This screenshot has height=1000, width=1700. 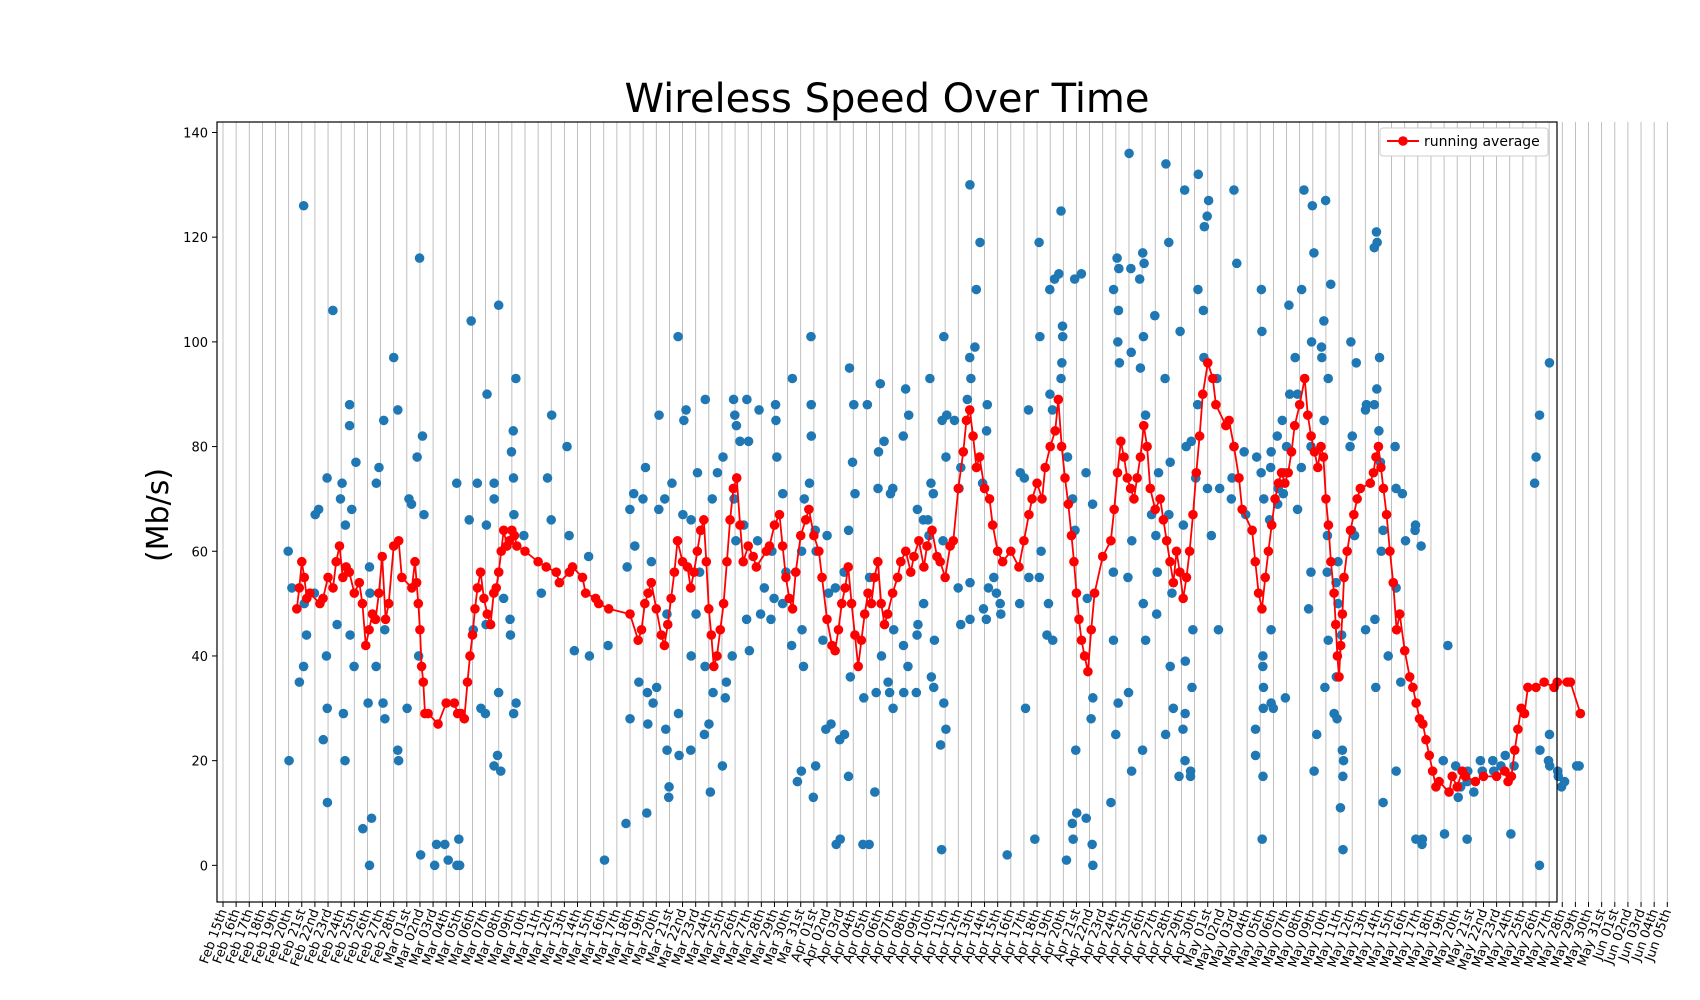 What do you see at coordinates (199, 552) in the screenshot?
I see `y-tick-label: 60` at bounding box center [199, 552].